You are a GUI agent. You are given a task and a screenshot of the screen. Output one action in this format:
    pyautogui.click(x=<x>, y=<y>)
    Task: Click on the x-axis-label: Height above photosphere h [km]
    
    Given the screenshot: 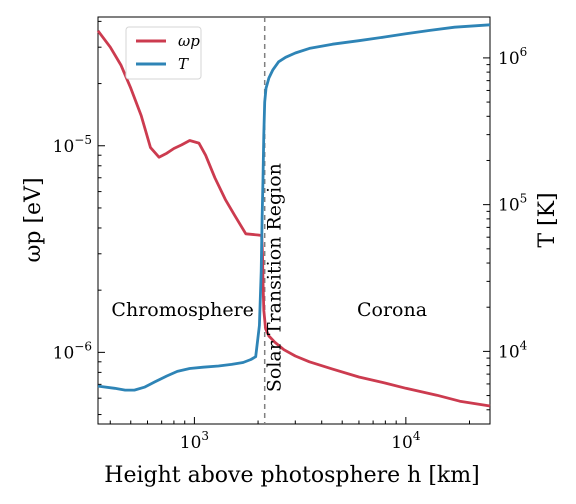 What is the action you would take?
    pyautogui.click(x=291, y=475)
    